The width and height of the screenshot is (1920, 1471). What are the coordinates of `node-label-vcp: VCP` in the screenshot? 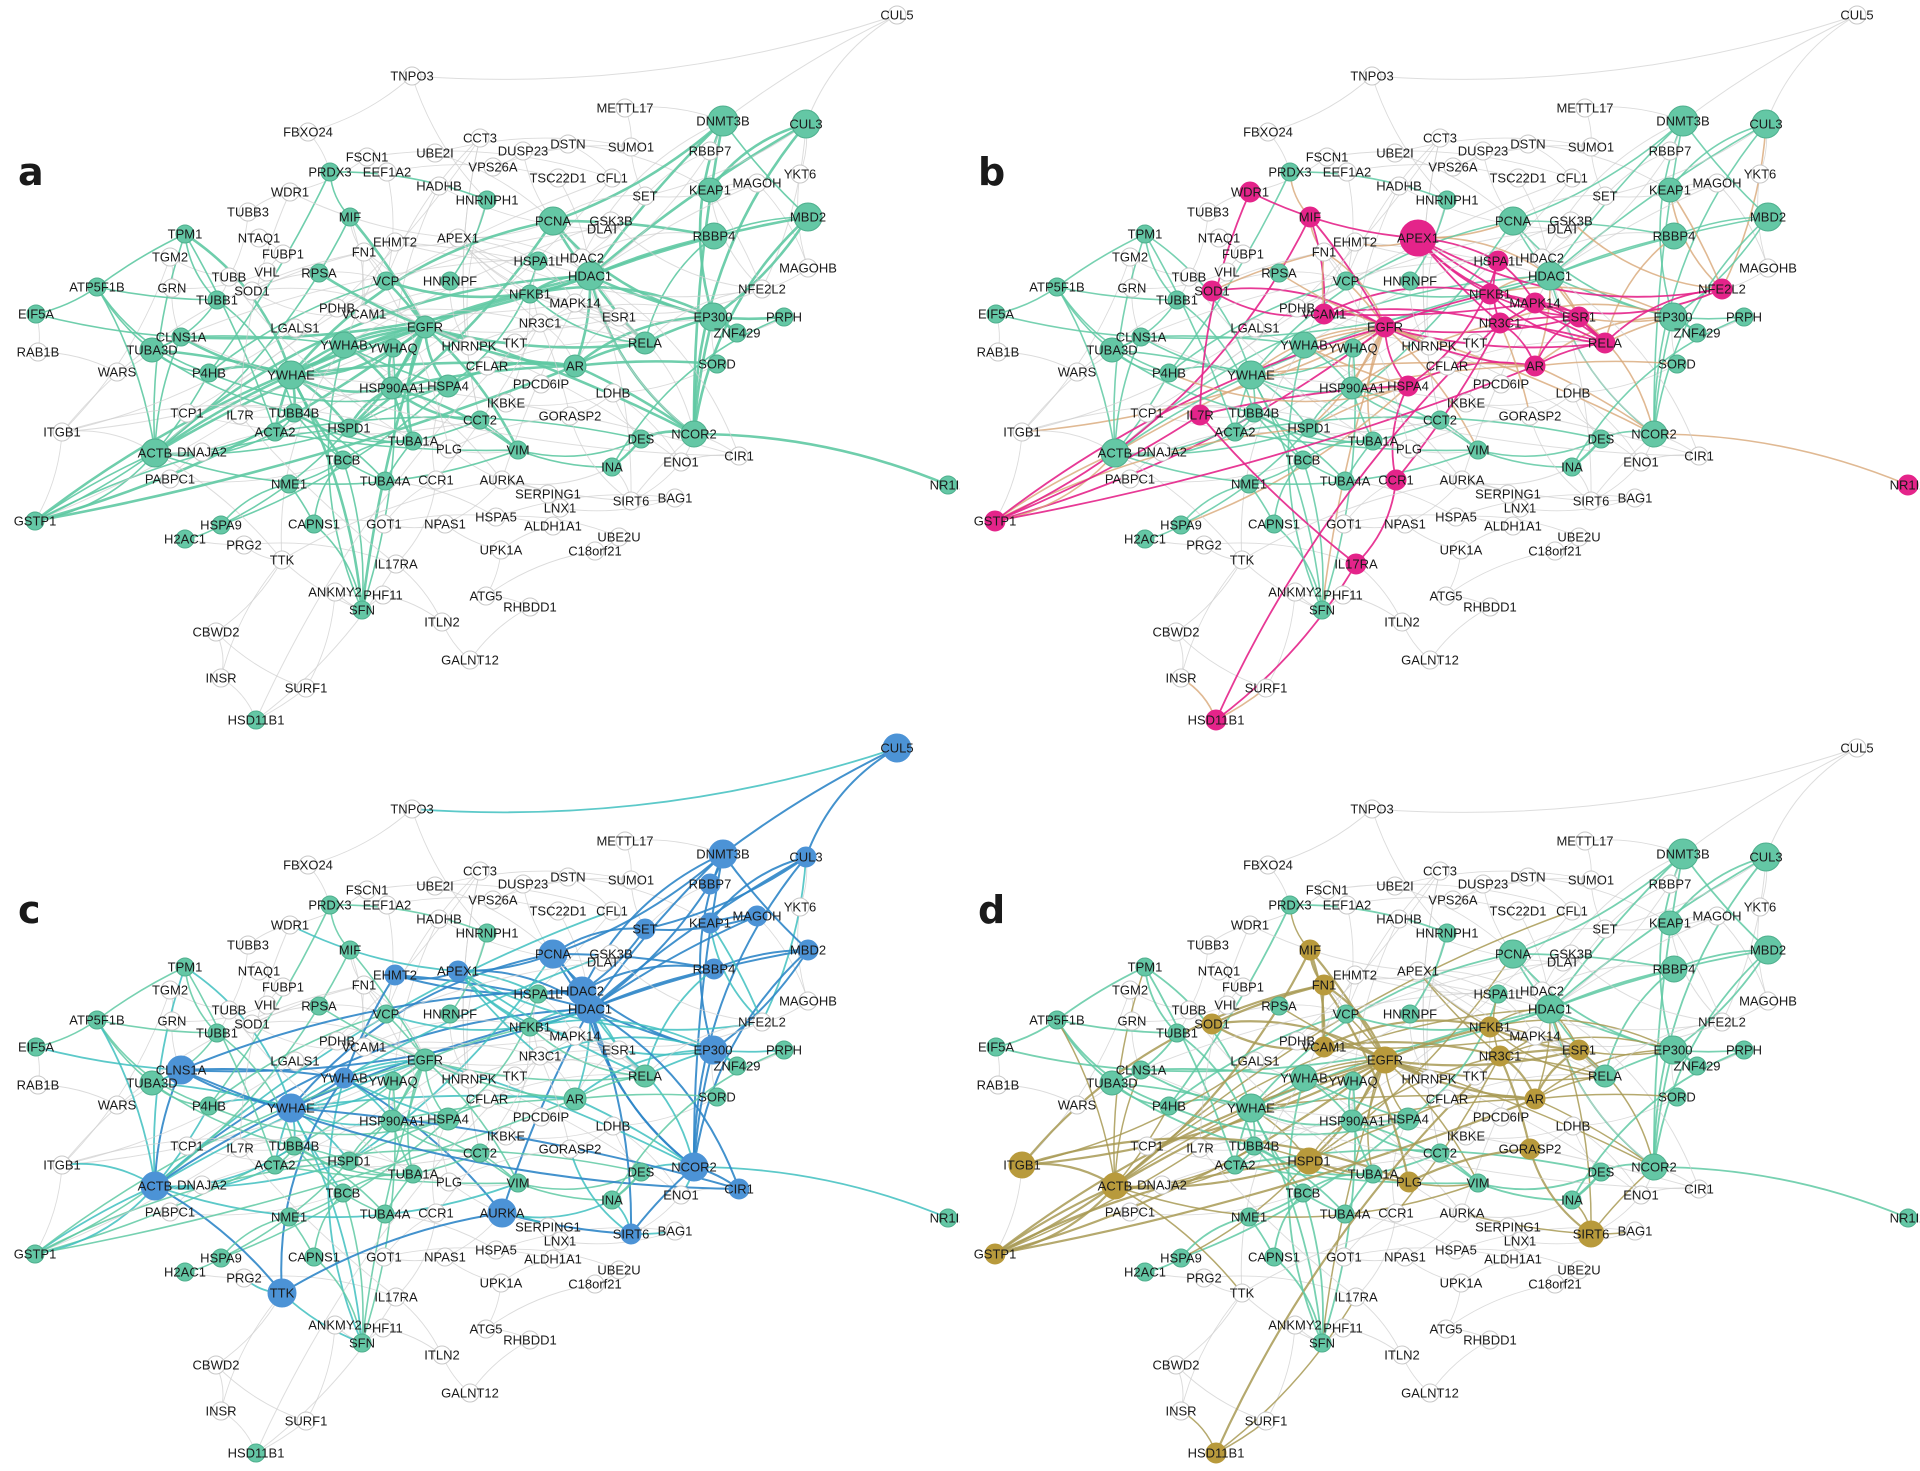 It's located at (386, 281).